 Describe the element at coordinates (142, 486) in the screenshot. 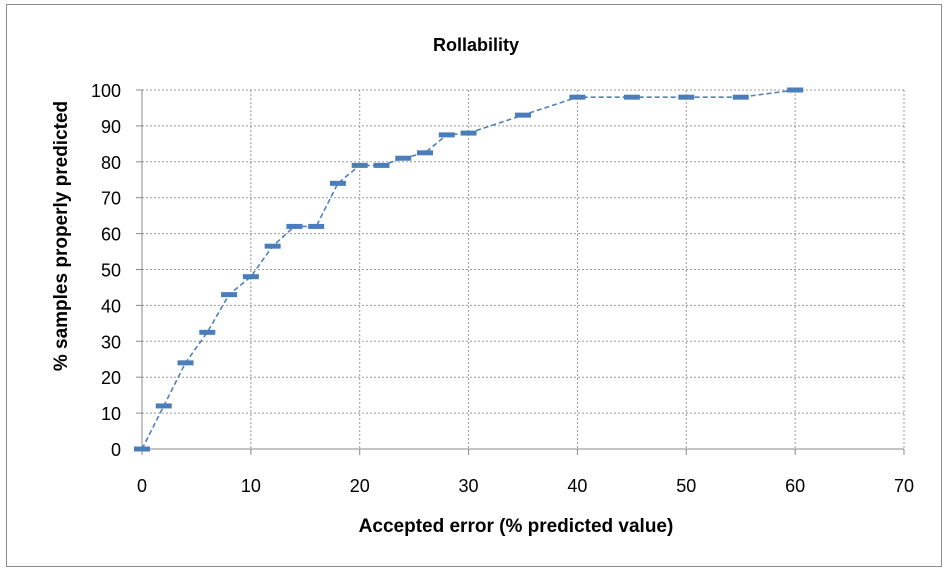

I see `x-tick-label: 0` at that location.